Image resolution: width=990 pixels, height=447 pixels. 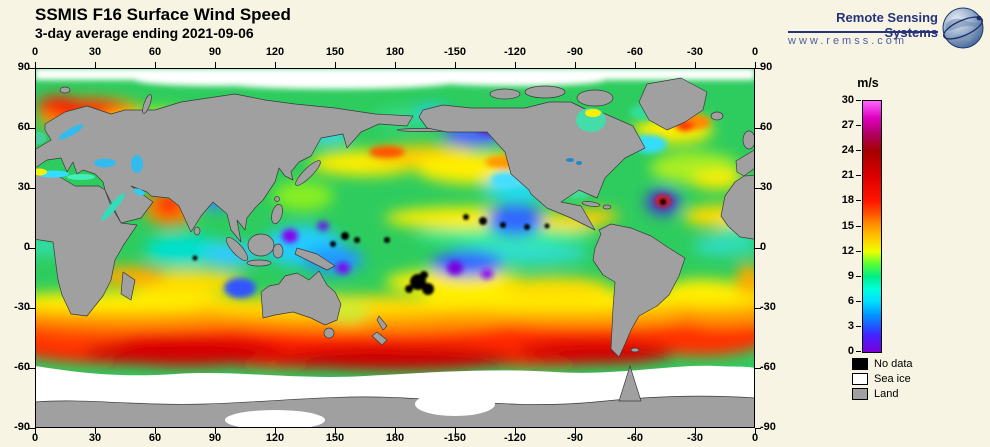 I want to click on lat-tick-label-left: -30, so click(x=22, y=307).